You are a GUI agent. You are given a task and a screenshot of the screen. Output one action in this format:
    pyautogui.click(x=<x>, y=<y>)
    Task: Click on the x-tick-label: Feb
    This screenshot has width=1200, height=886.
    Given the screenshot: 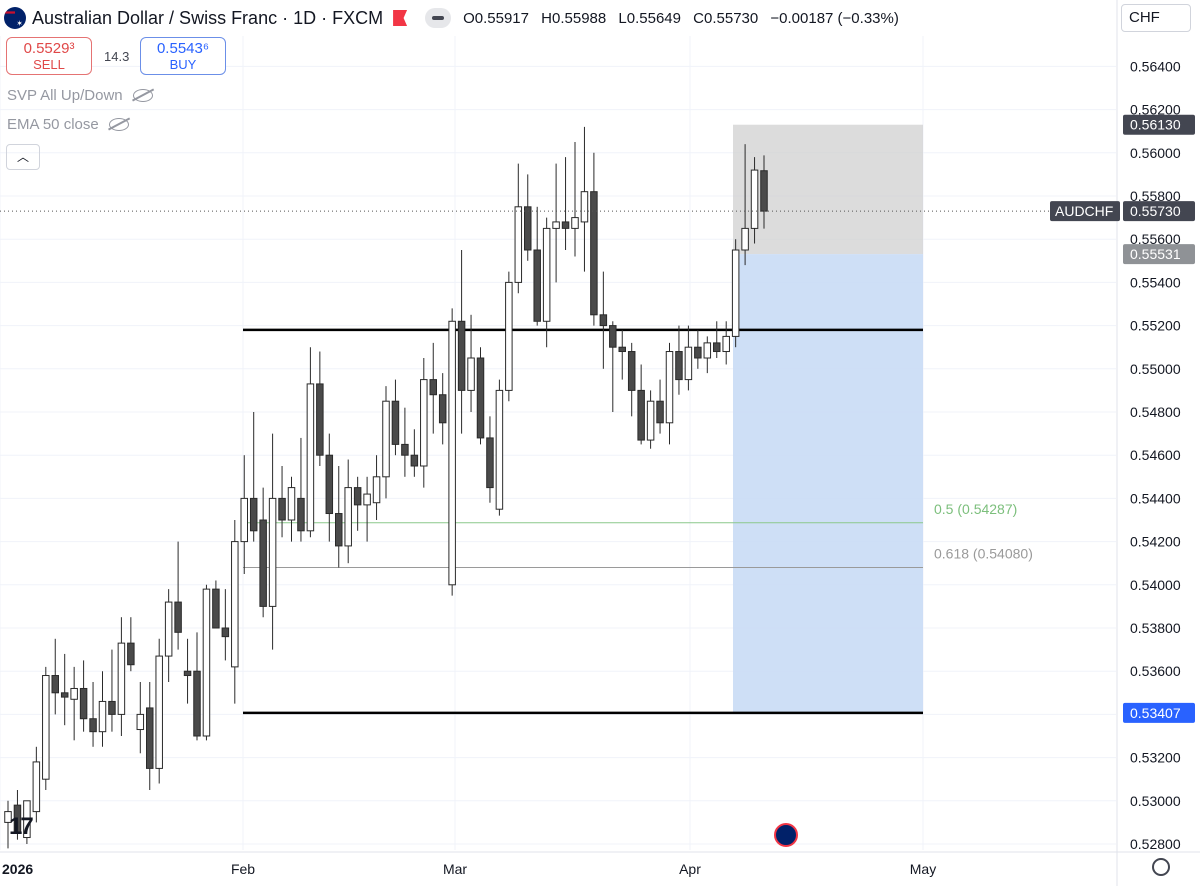 What is the action you would take?
    pyautogui.click(x=243, y=869)
    